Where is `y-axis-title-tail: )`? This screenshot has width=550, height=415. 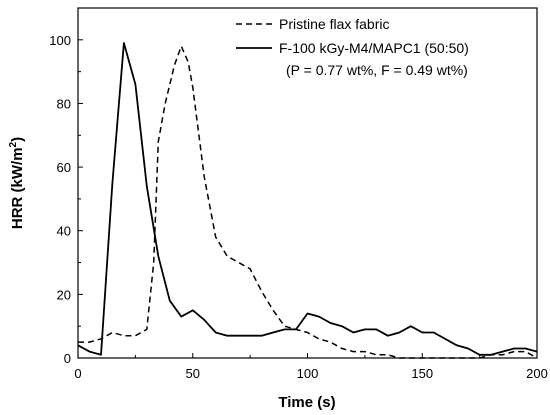 y-axis-title-tail: ) is located at coordinates (17, 139).